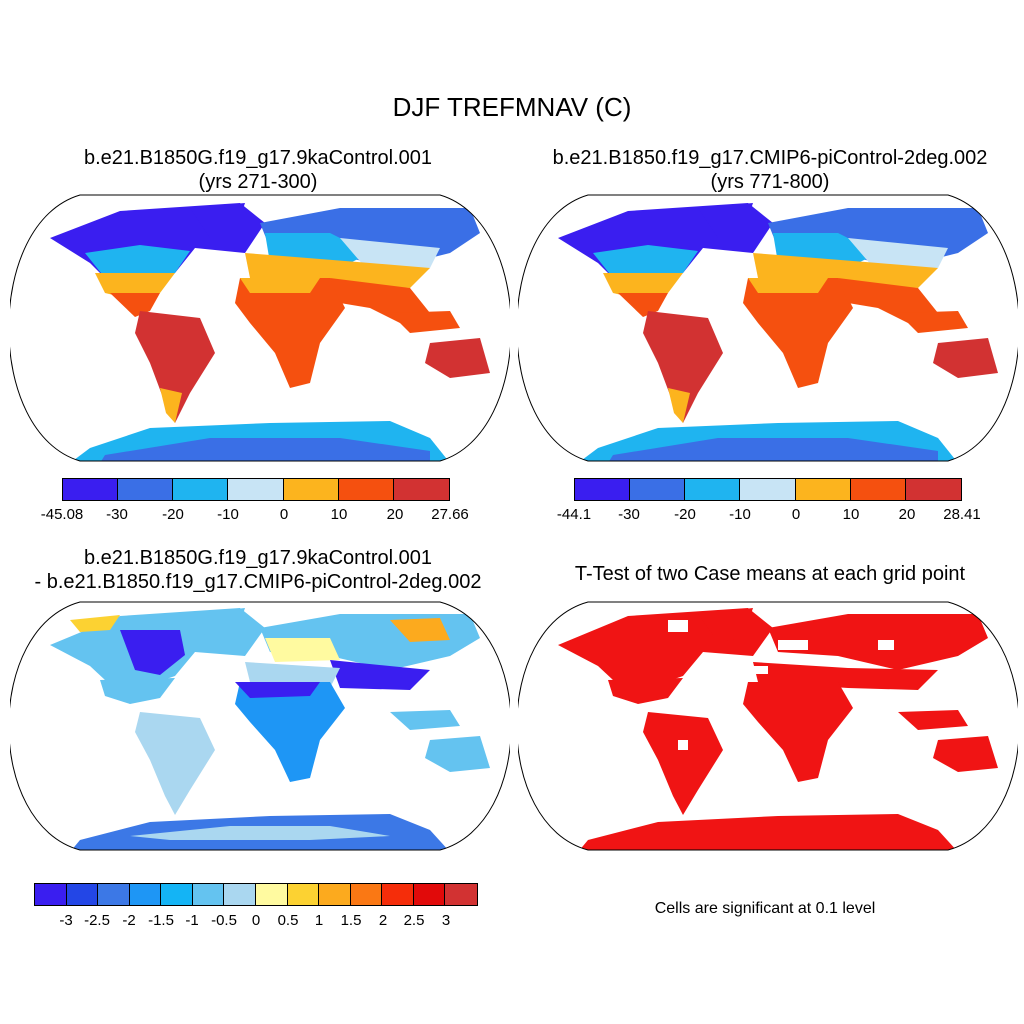 This screenshot has width=1024, height=1024. I want to click on panel1-colorbar, so click(256, 489).